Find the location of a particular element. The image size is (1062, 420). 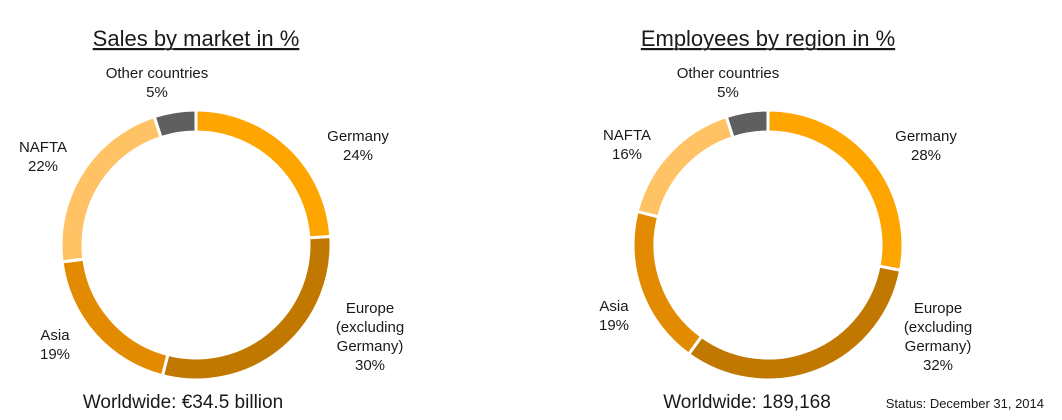

chart-title: Sales by market in % is located at coordinates (196, 38).